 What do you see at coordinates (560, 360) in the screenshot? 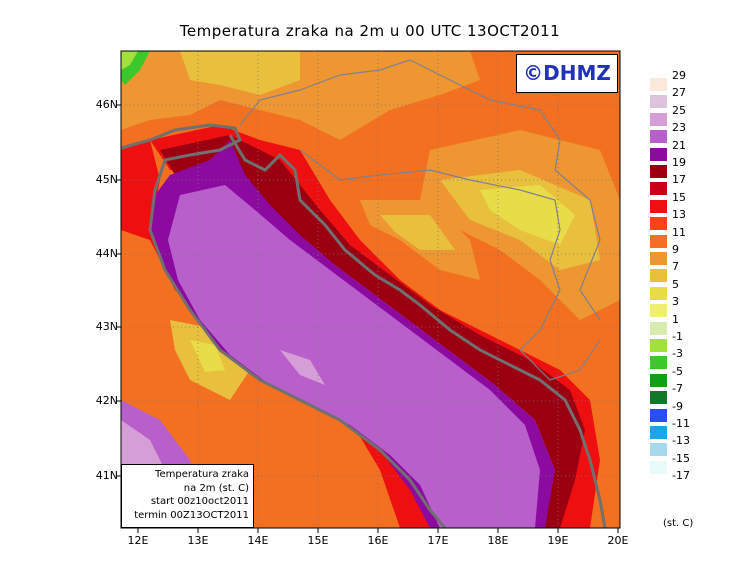
I see `border-montenegro` at bounding box center [560, 360].